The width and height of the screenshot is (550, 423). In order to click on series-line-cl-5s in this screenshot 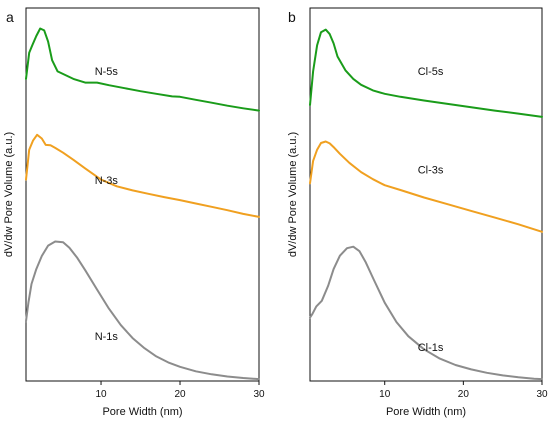, I will do `click(426, 73)`.